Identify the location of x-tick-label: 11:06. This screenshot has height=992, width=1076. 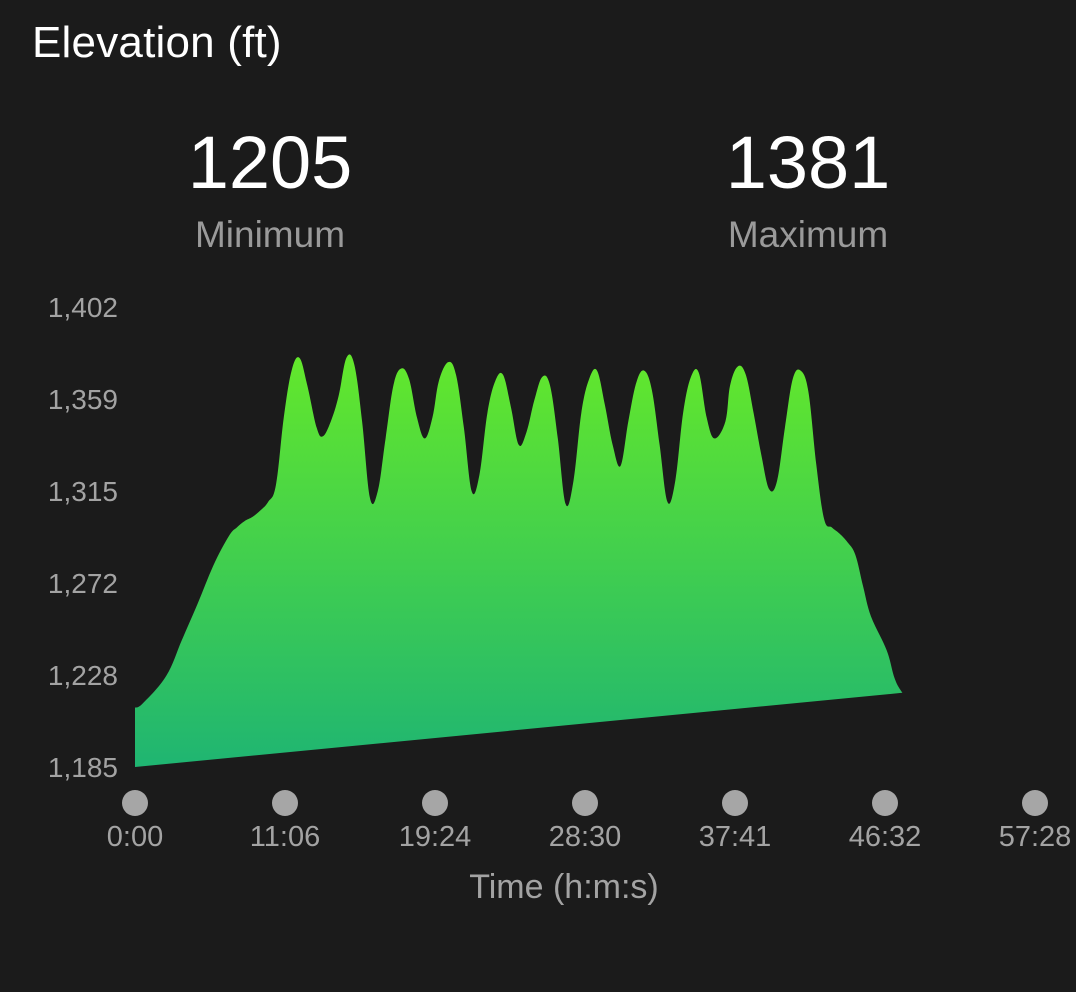
(285, 837).